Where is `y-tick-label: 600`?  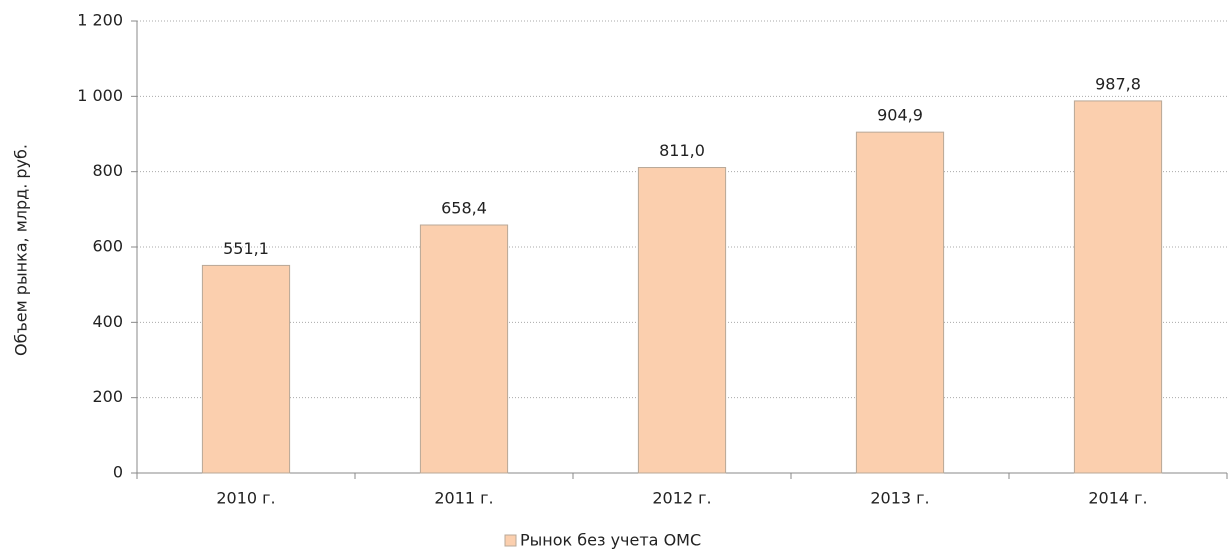
y-tick-label: 600 is located at coordinates (107, 246).